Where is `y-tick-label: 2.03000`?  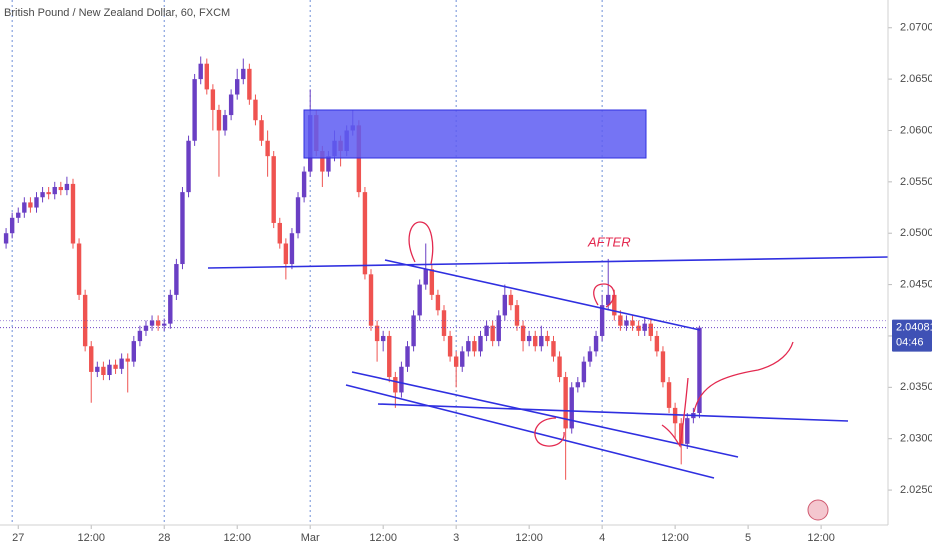
y-tick-label: 2.03000 is located at coordinates (916, 439).